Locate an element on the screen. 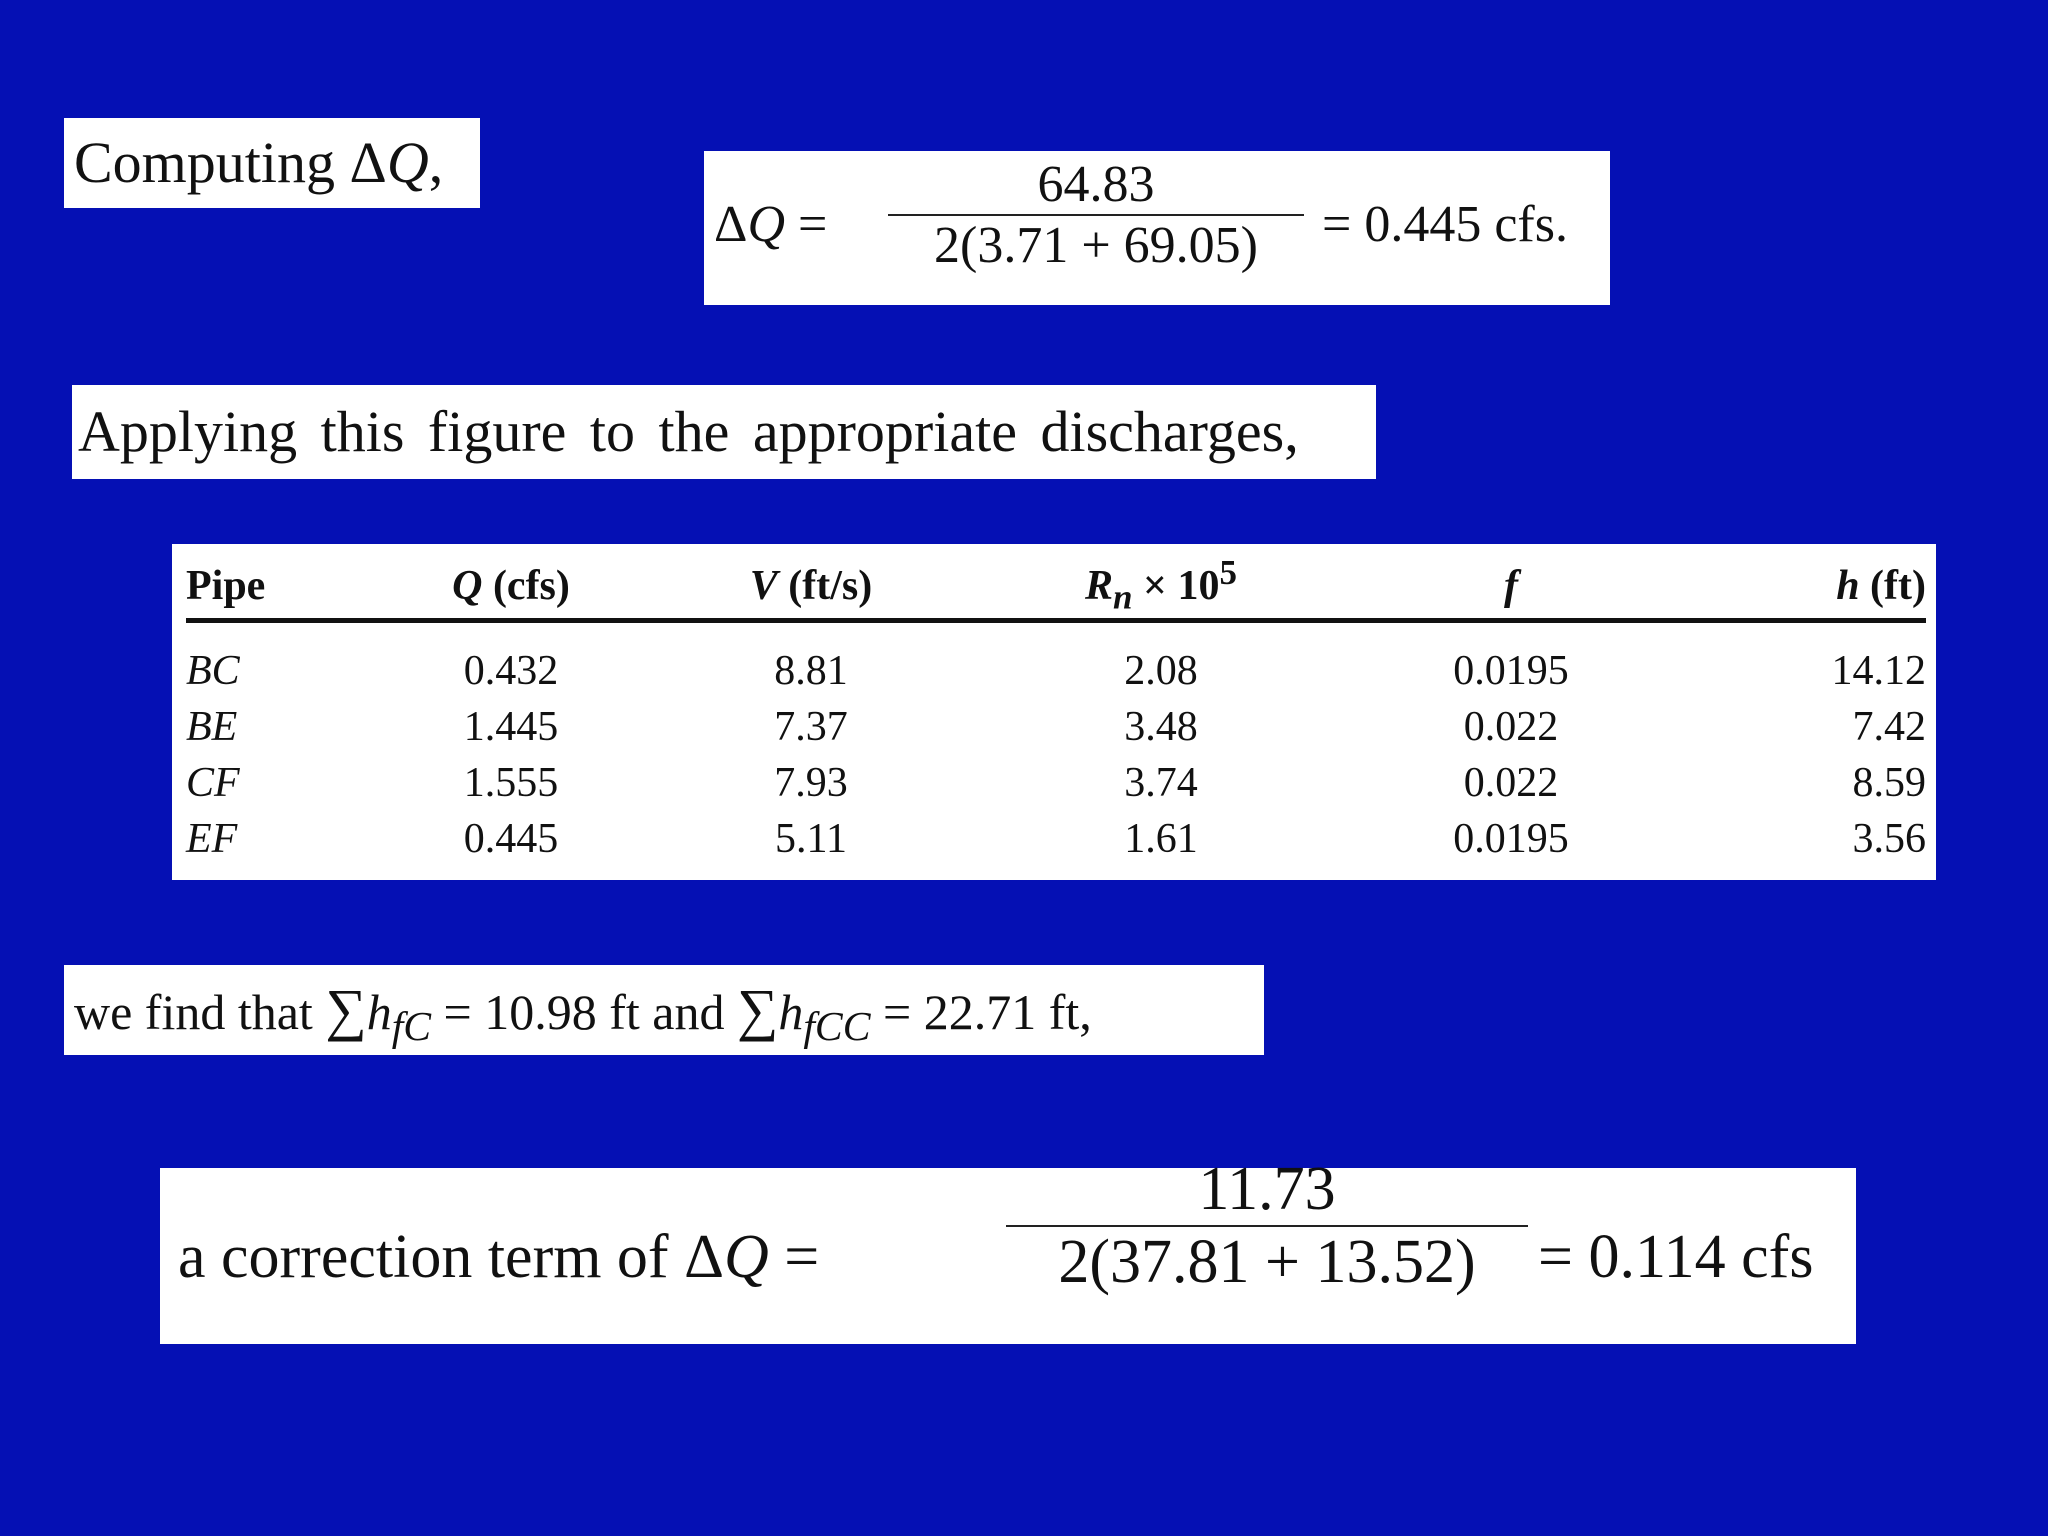 This screenshot has width=2048, height=1536. header-r-var: R is located at coordinates (1099, 586).